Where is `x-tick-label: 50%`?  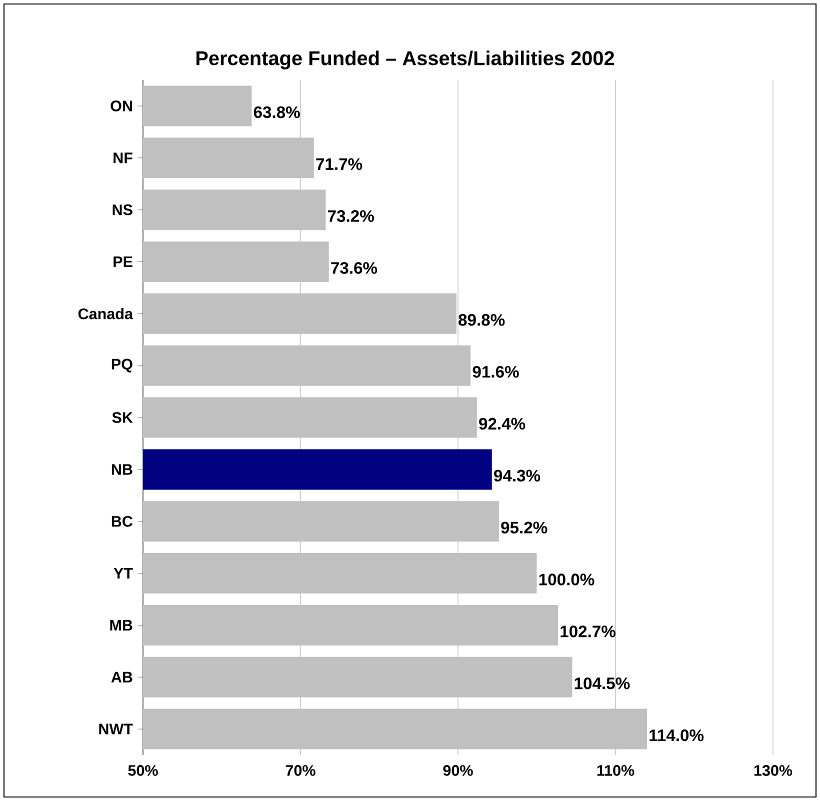 x-tick-label: 50% is located at coordinates (143, 770).